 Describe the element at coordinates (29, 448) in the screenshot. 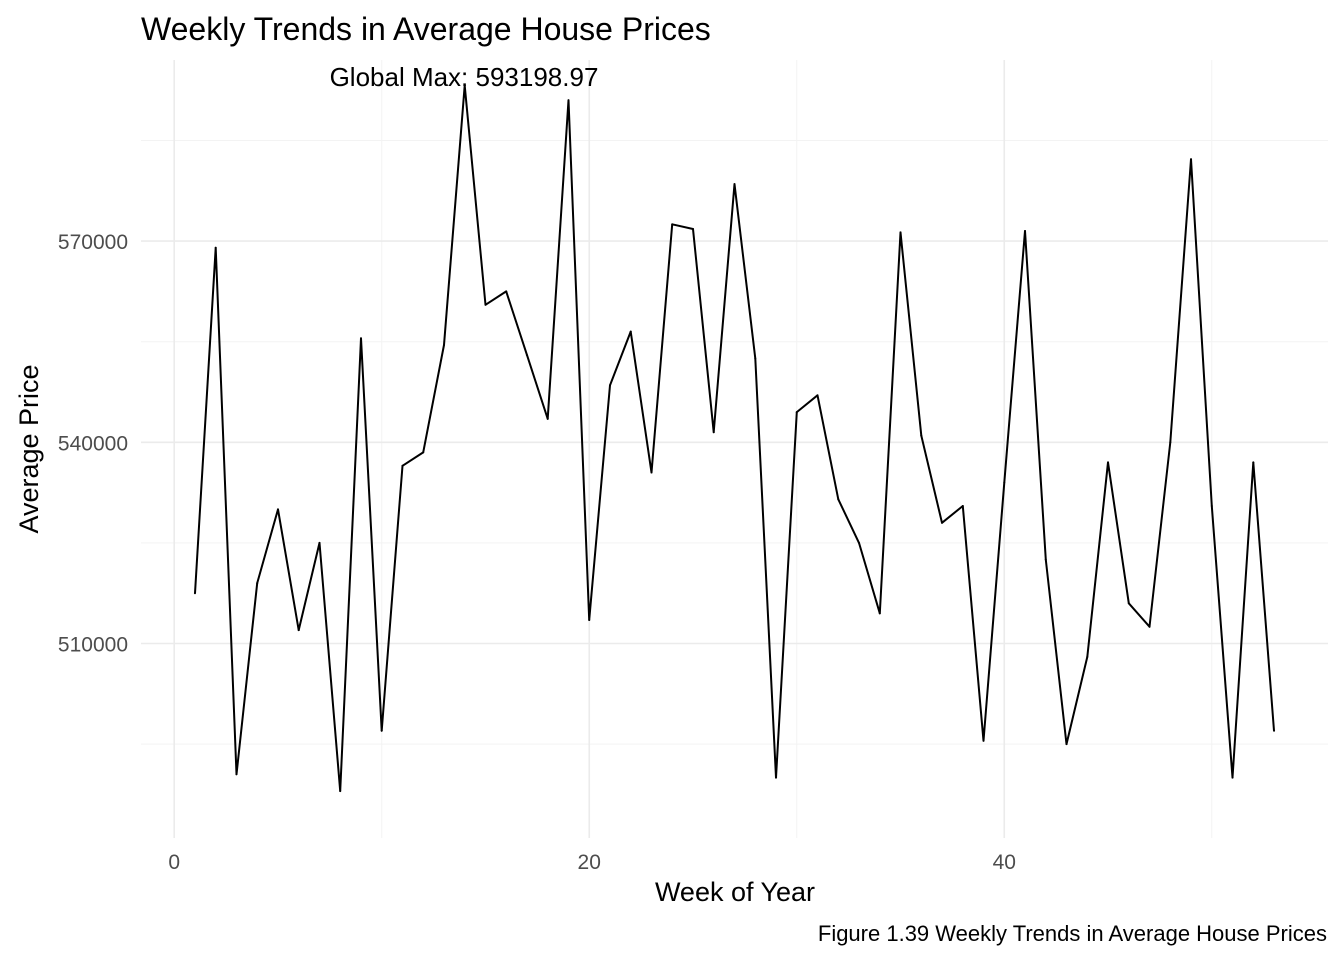

I see `y-axis-label: Average Price` at that location.